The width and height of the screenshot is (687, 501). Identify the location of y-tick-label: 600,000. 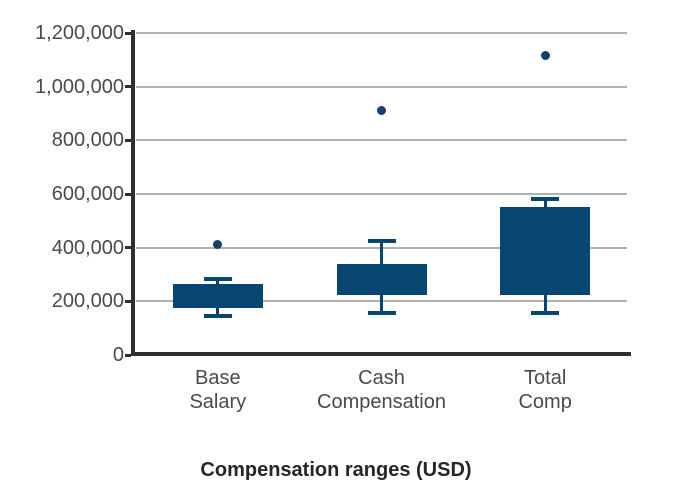
(87, 194).